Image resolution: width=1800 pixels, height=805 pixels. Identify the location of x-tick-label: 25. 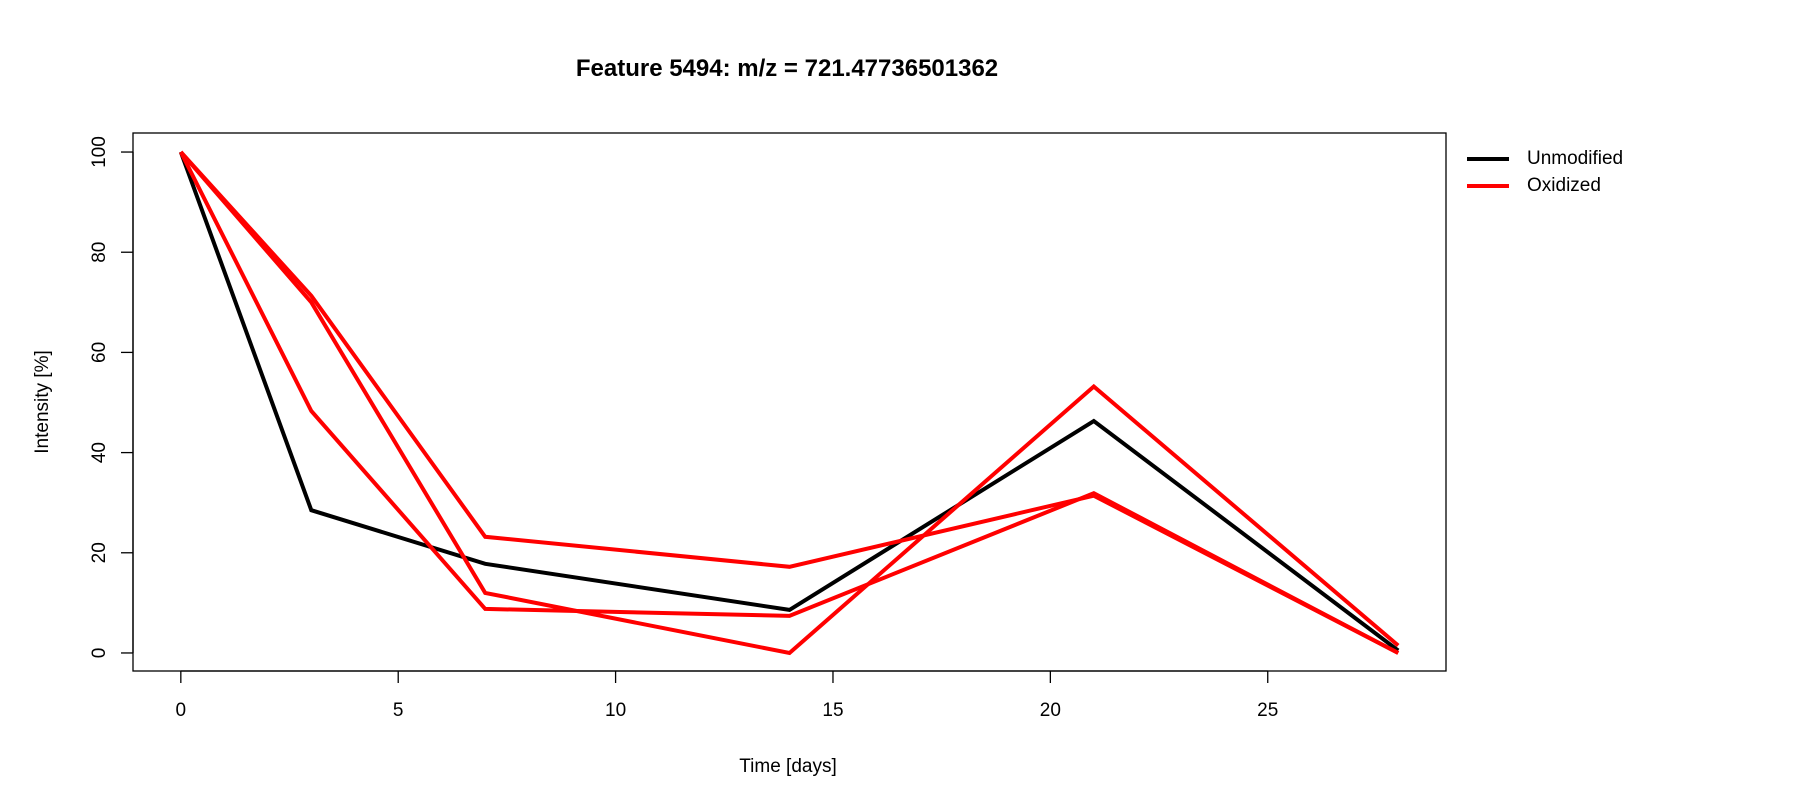
(1267, 710).